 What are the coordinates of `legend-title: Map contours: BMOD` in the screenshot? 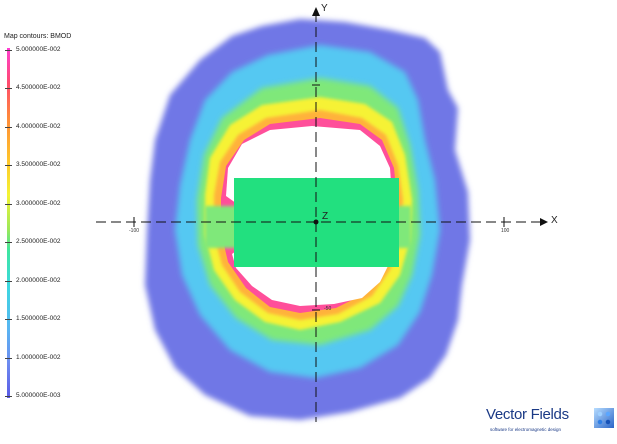 It's located at (38, 36).